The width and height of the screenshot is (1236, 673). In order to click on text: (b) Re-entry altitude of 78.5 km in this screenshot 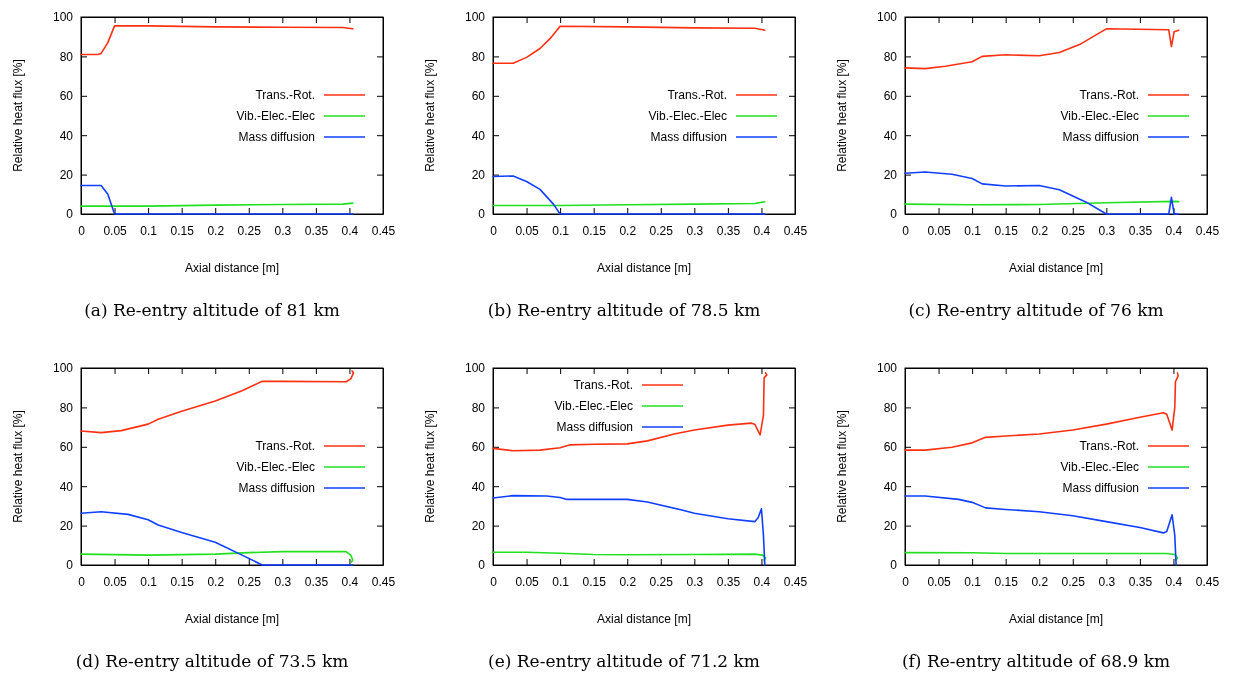, I will do `click(624, 310)`.